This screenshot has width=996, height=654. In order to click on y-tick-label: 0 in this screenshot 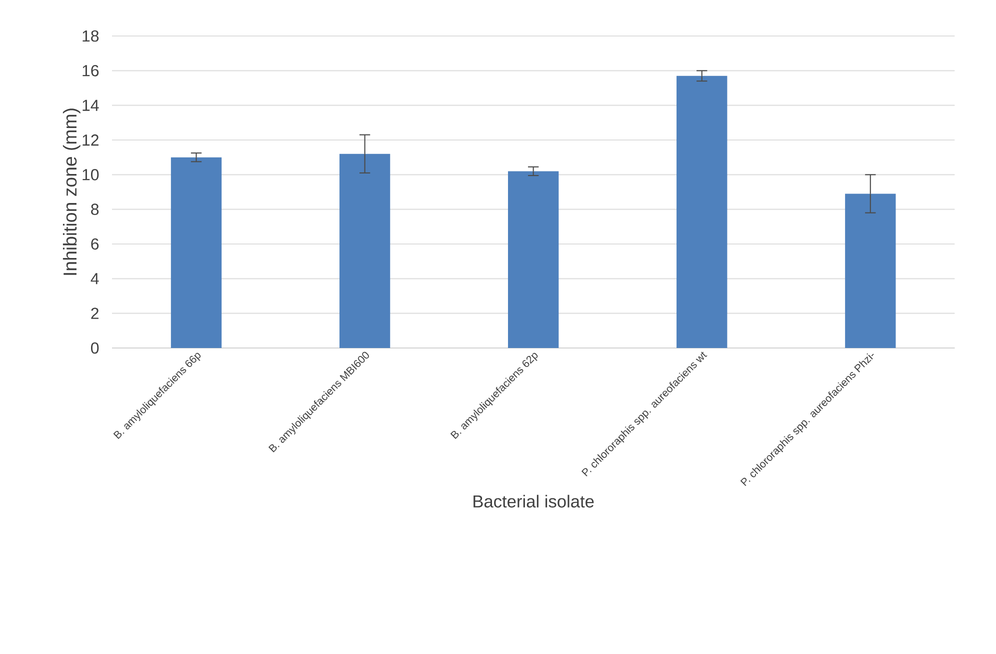, I will do `click(95, 348)`.